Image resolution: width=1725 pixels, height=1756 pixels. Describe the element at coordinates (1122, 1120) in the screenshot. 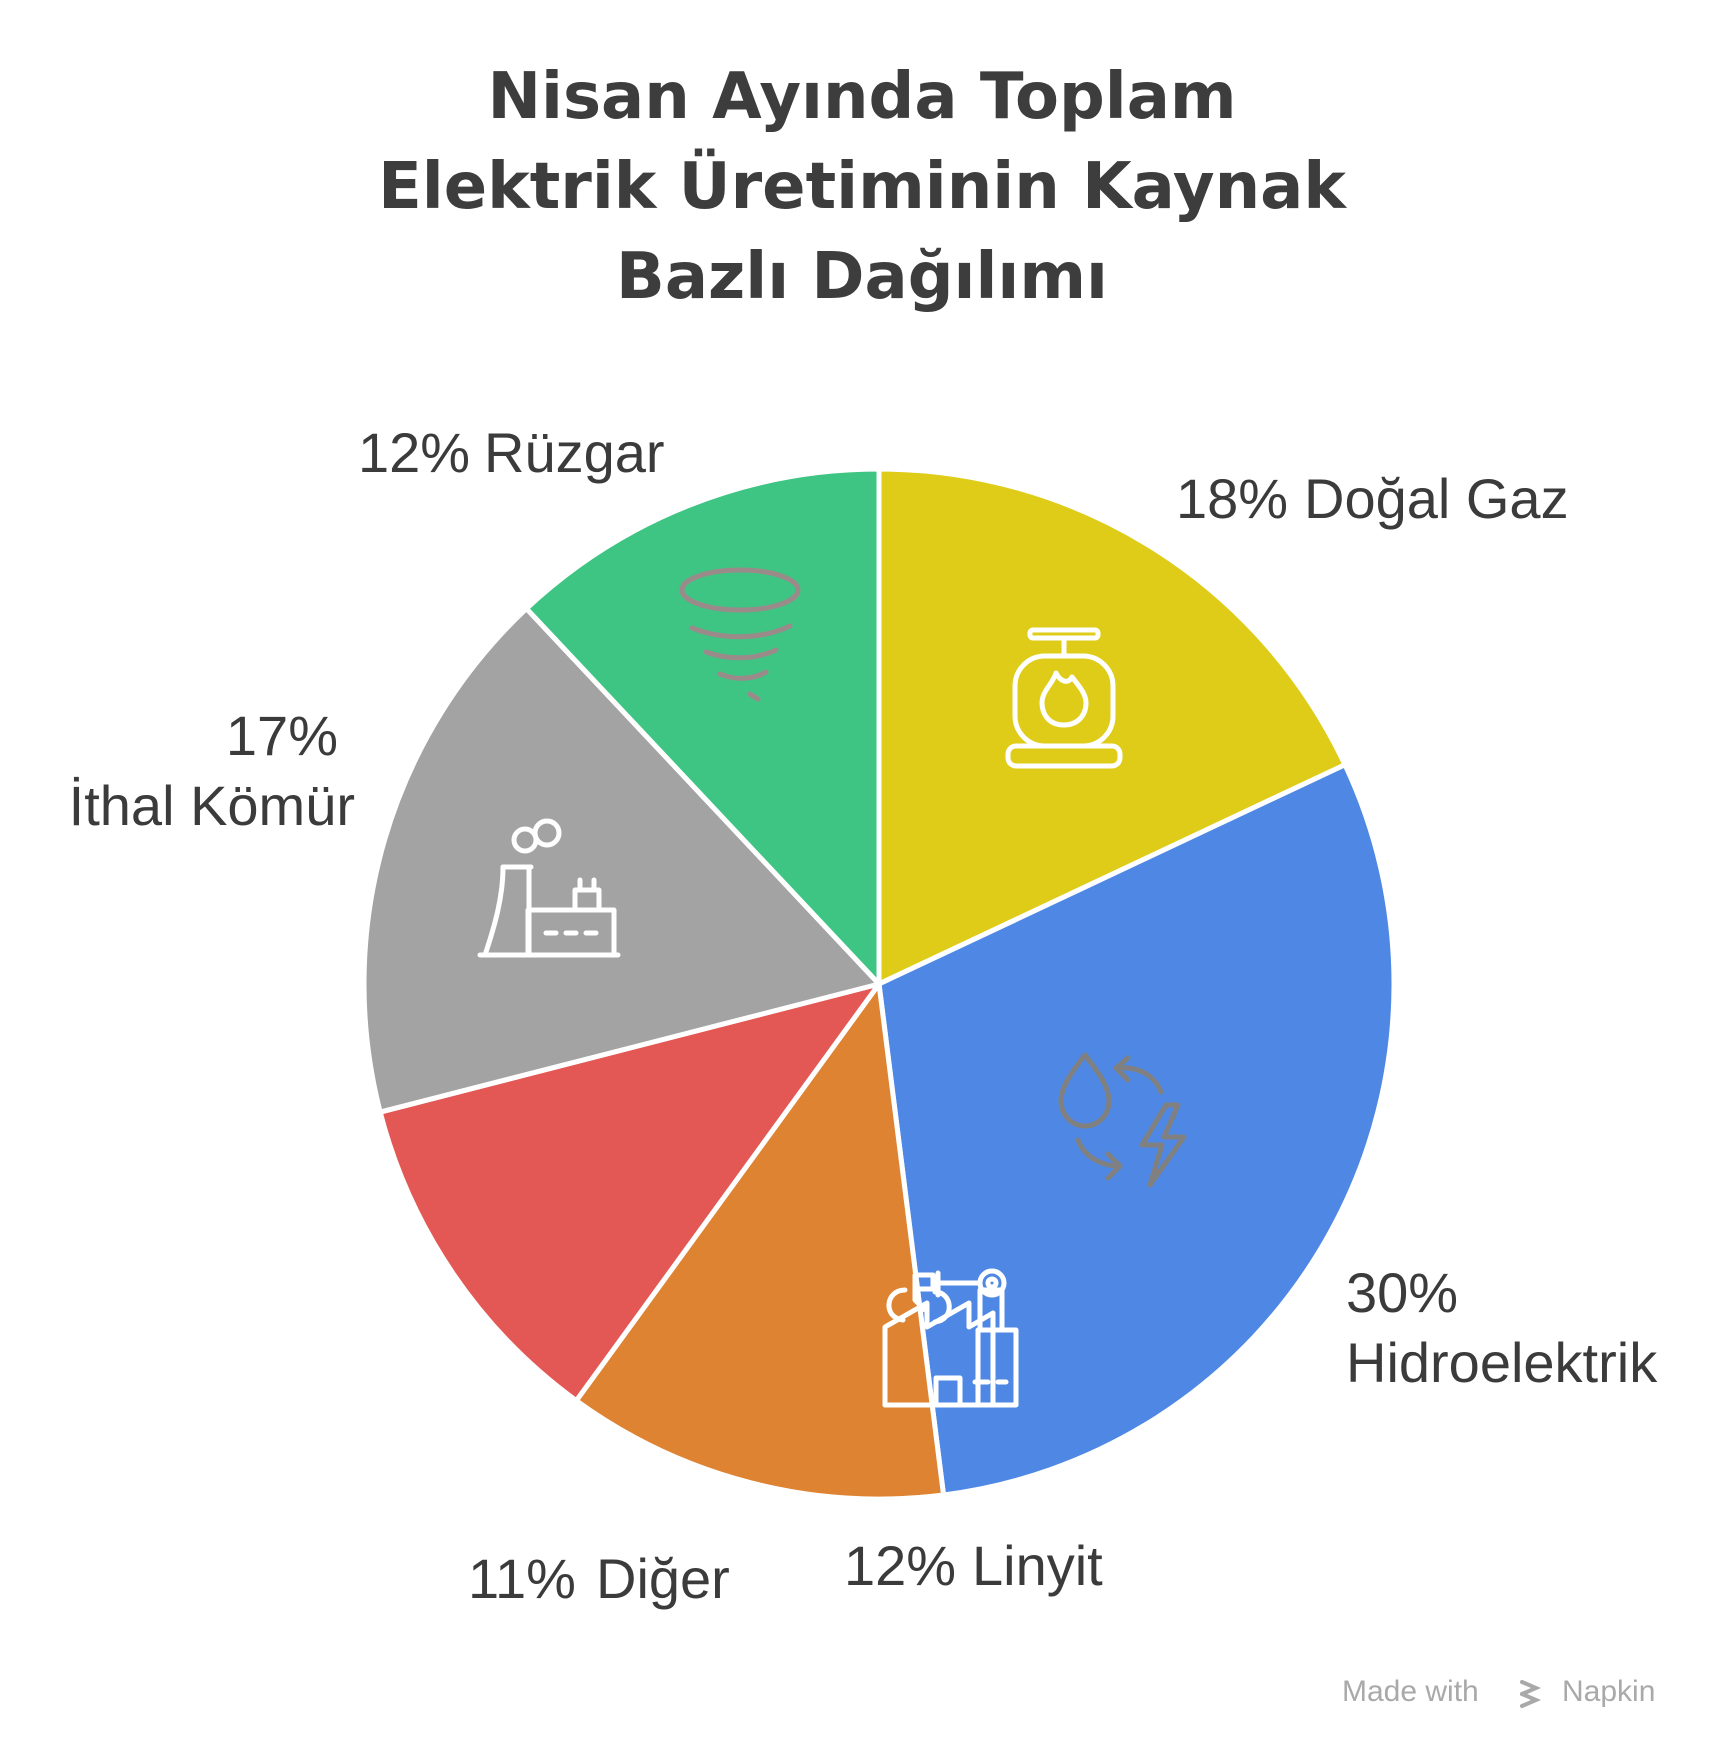

I see `hydro-cycle-icon` at that location.